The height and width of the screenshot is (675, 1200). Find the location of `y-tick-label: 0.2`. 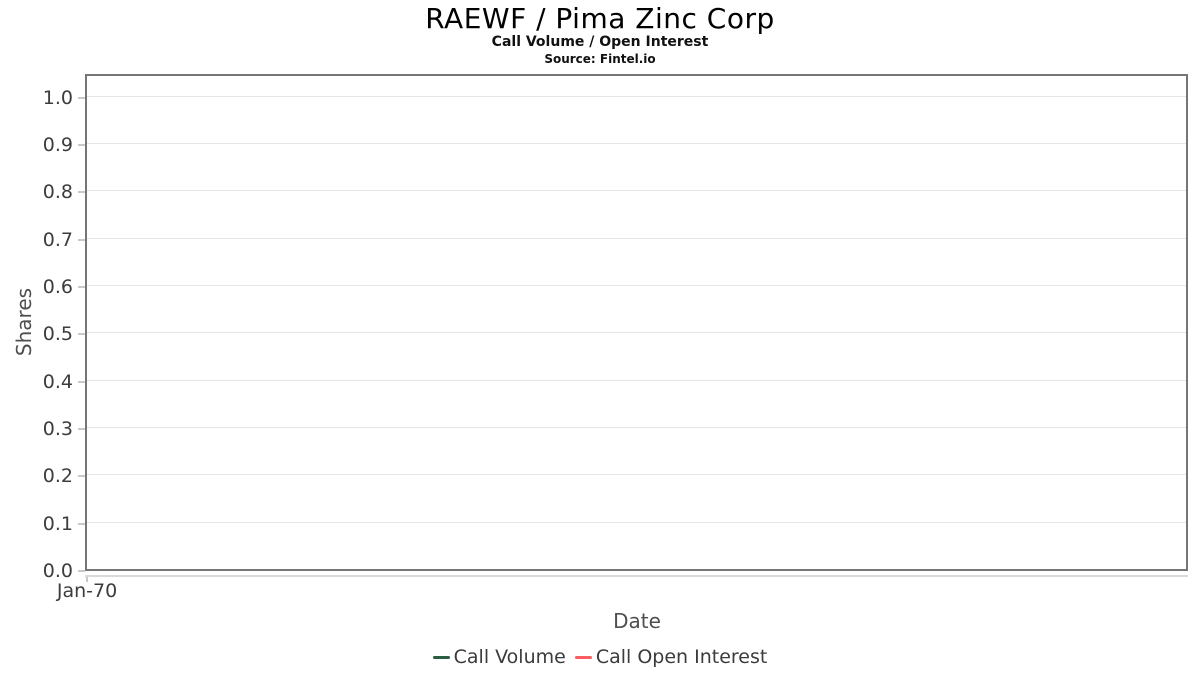

y-tick-label: 0.2 is located at coordinates (57, 476).